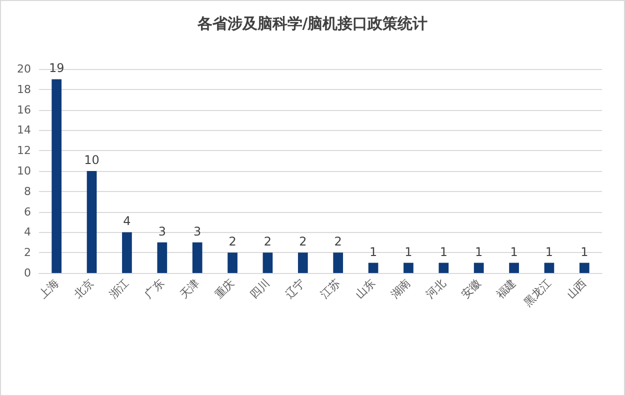  What do you see at coordinates (537, 292) in the screenshot?
I see `x-tick-label: 黑龙江` at bounding box center [537, 292].